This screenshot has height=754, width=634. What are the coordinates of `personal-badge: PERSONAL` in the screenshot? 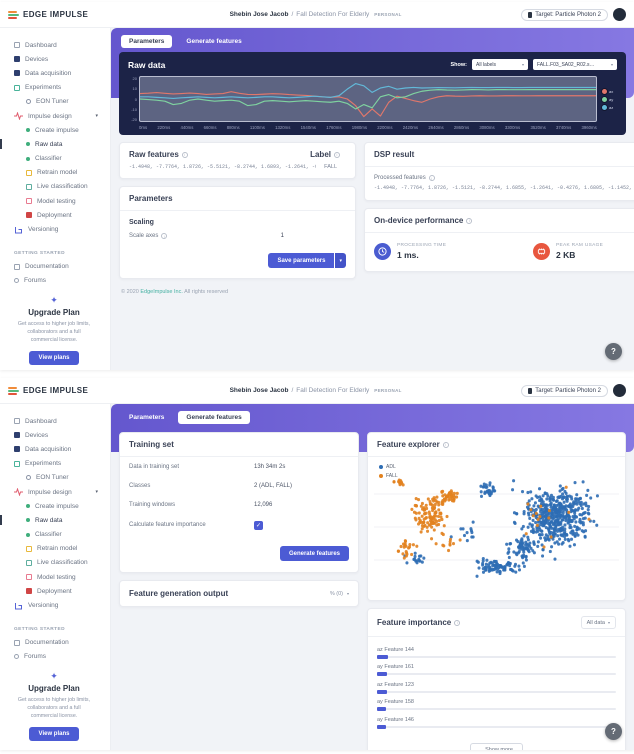 It's located at (388, 14).